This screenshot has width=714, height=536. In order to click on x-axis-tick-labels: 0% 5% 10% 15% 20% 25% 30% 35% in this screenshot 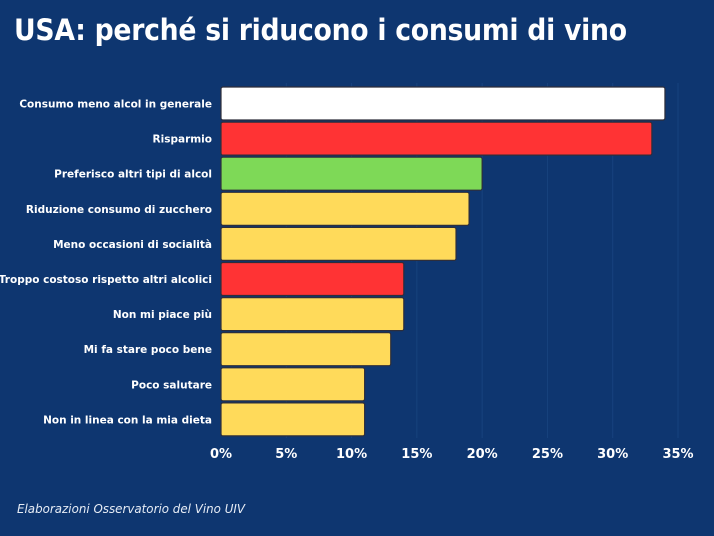, I will do `click(452, 454)`.